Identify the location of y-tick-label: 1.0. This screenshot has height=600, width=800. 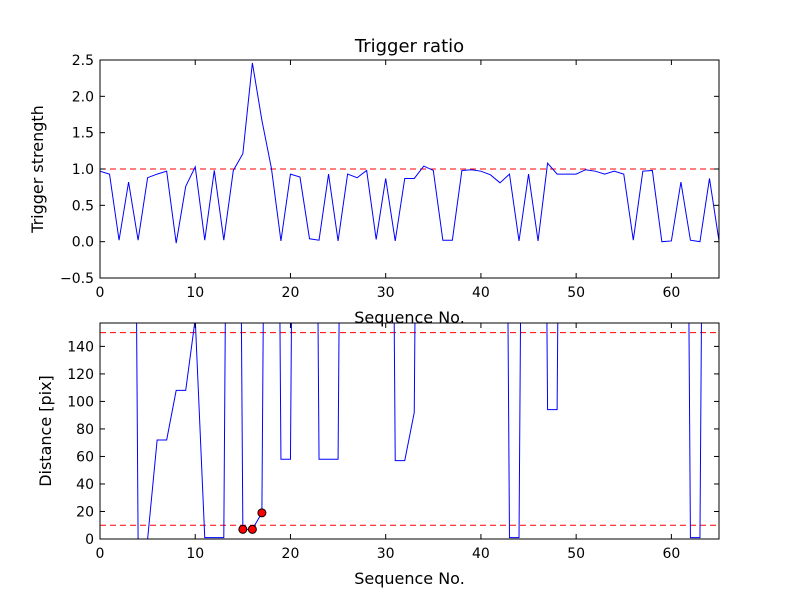
(83, 170).